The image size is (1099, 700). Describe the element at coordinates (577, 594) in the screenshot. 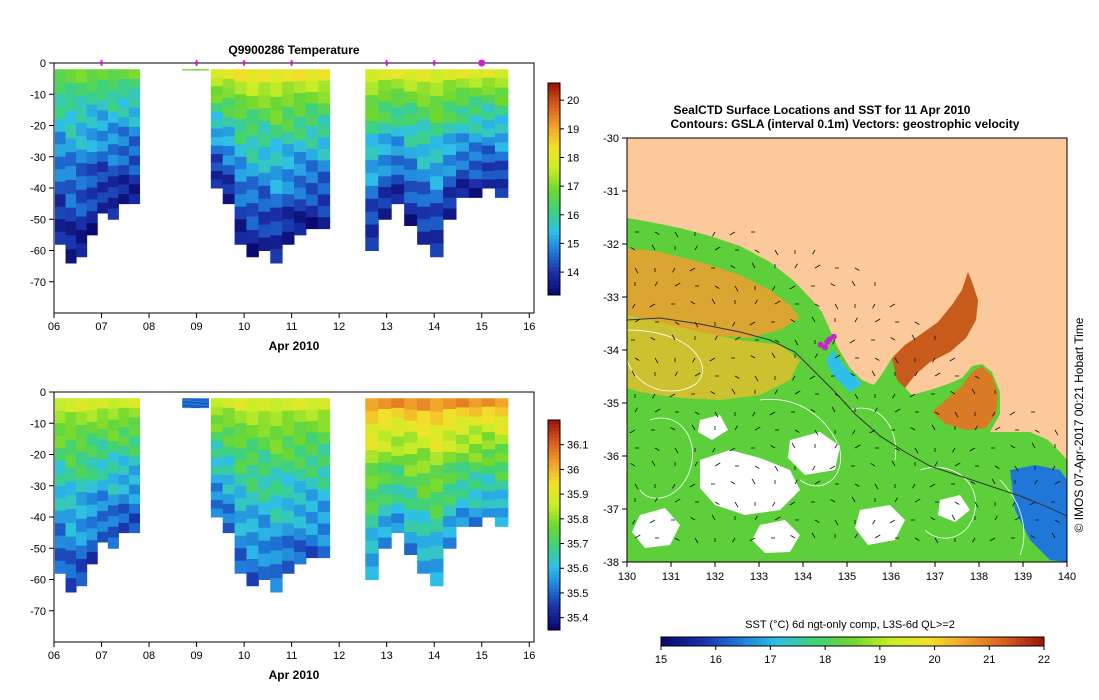

I see `colorbar-tick-label: 35.5` at that location.